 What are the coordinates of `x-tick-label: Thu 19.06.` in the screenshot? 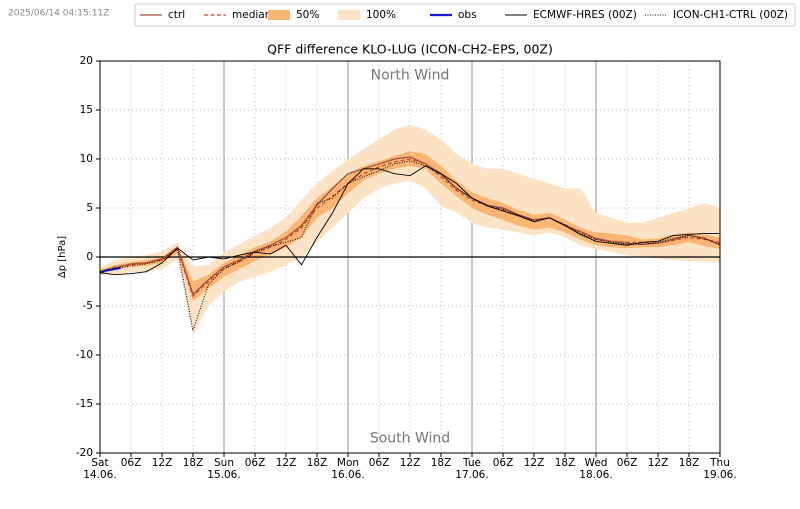 It's located at (720, 469).